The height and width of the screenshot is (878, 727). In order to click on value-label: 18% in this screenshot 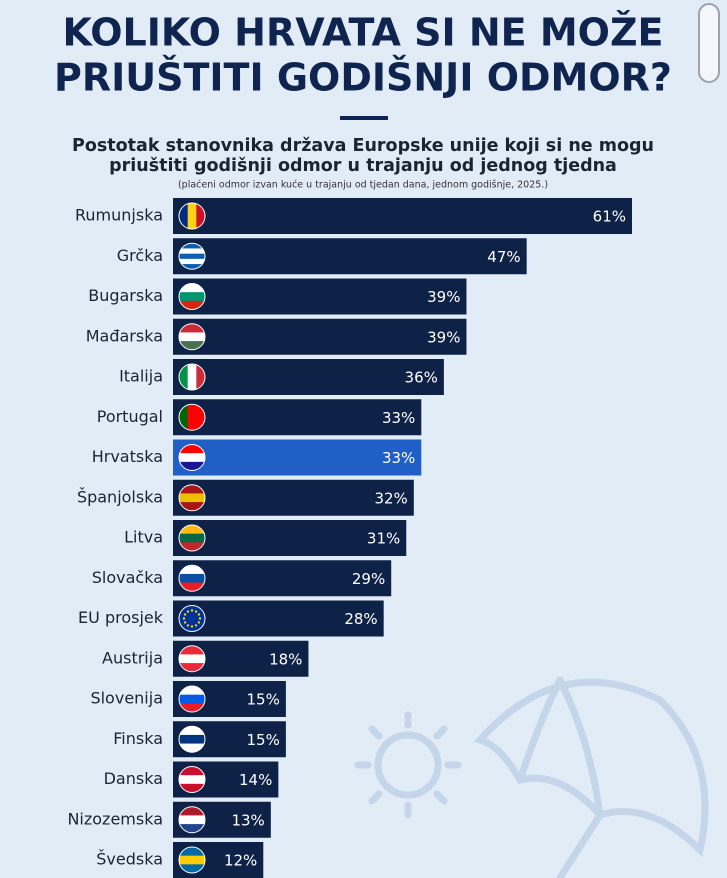, I will do `click(285, 659)`.